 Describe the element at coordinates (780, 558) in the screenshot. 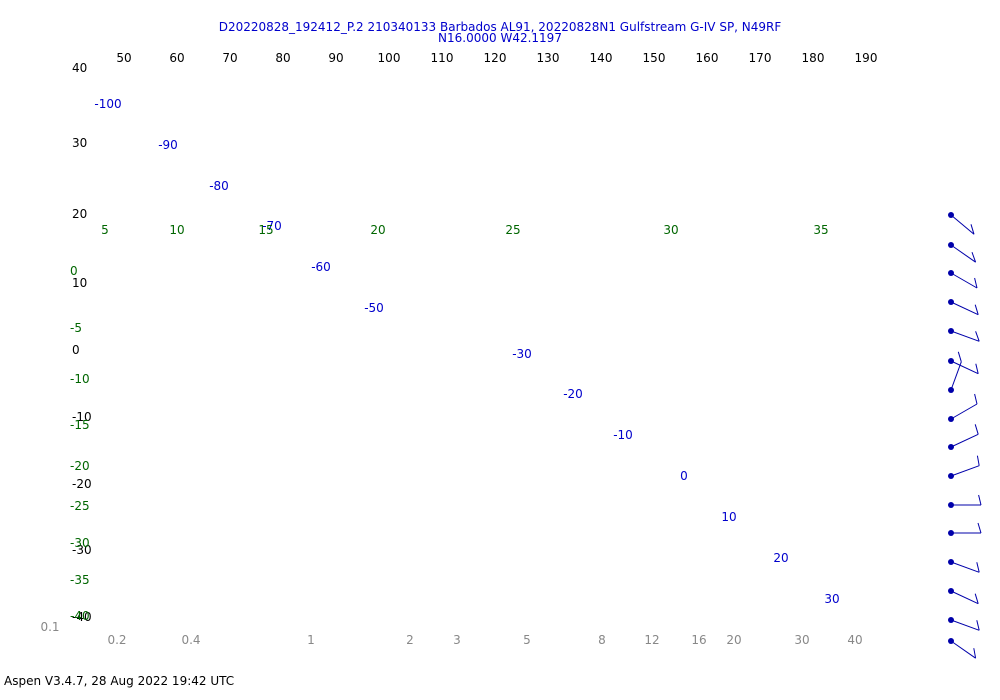

I see `isotherm-label: 20` at that location.